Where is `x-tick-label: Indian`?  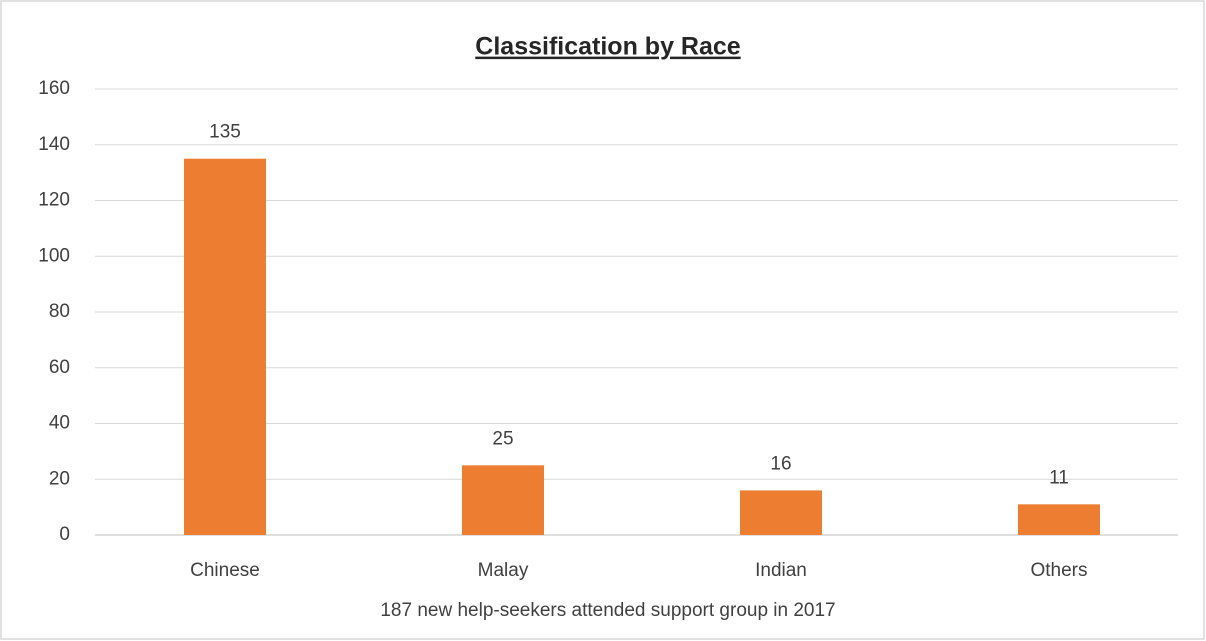 x-tick-label: Indian is located at coordinates (781, 570).